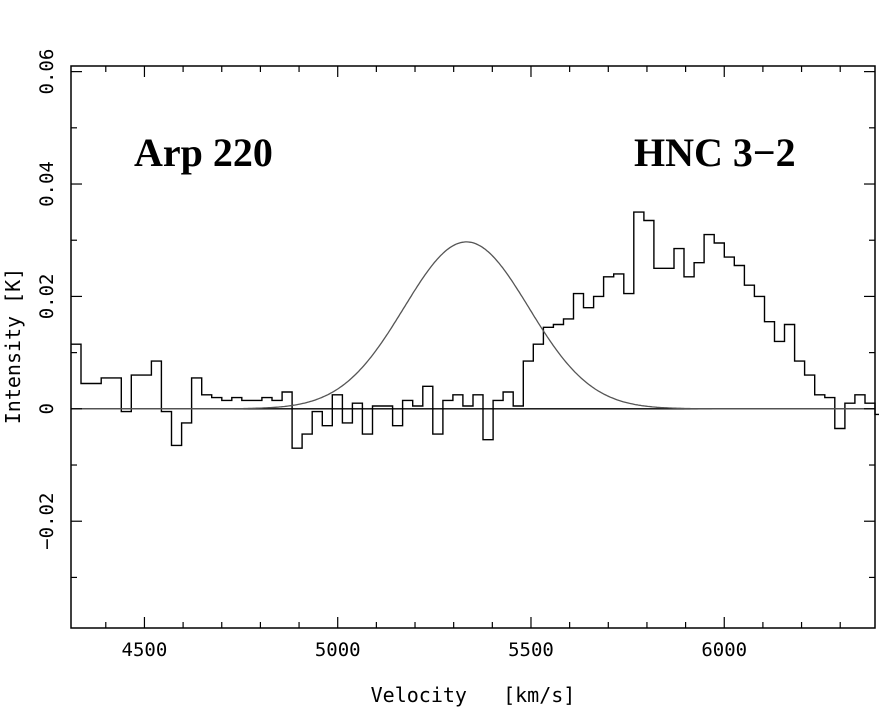 This screenshot has height=710, width=879. I want to click on y-tick-label: −0.02, so click(47, 521).